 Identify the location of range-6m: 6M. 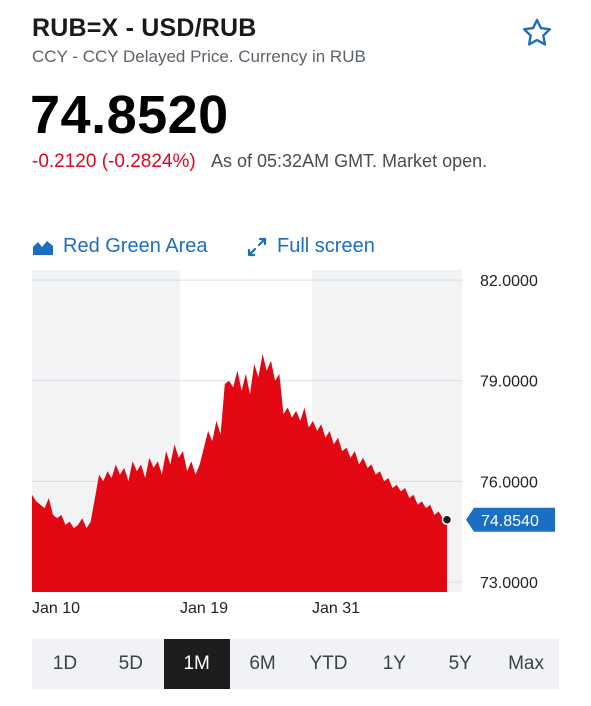
(262, 663).